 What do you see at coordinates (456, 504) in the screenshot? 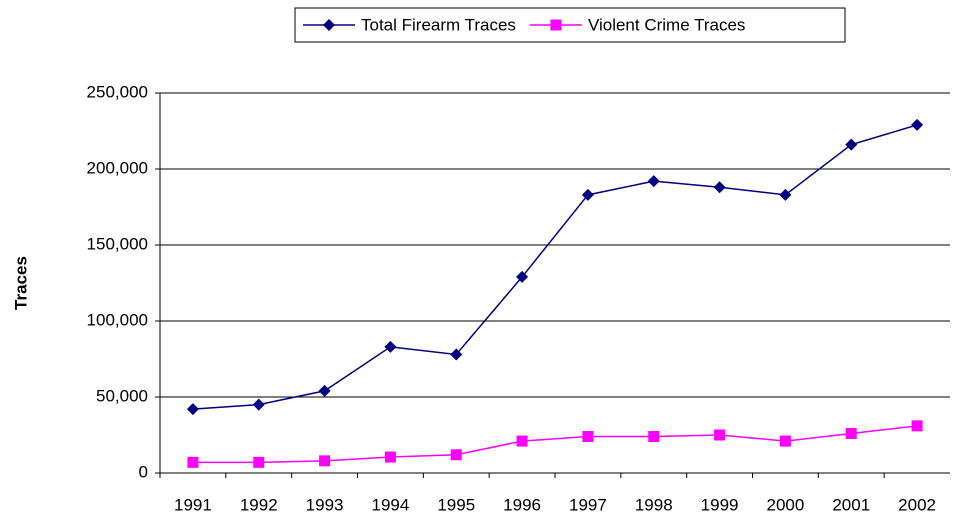
I see `x-tick-label: 1995` at bounding box center [456, 504].